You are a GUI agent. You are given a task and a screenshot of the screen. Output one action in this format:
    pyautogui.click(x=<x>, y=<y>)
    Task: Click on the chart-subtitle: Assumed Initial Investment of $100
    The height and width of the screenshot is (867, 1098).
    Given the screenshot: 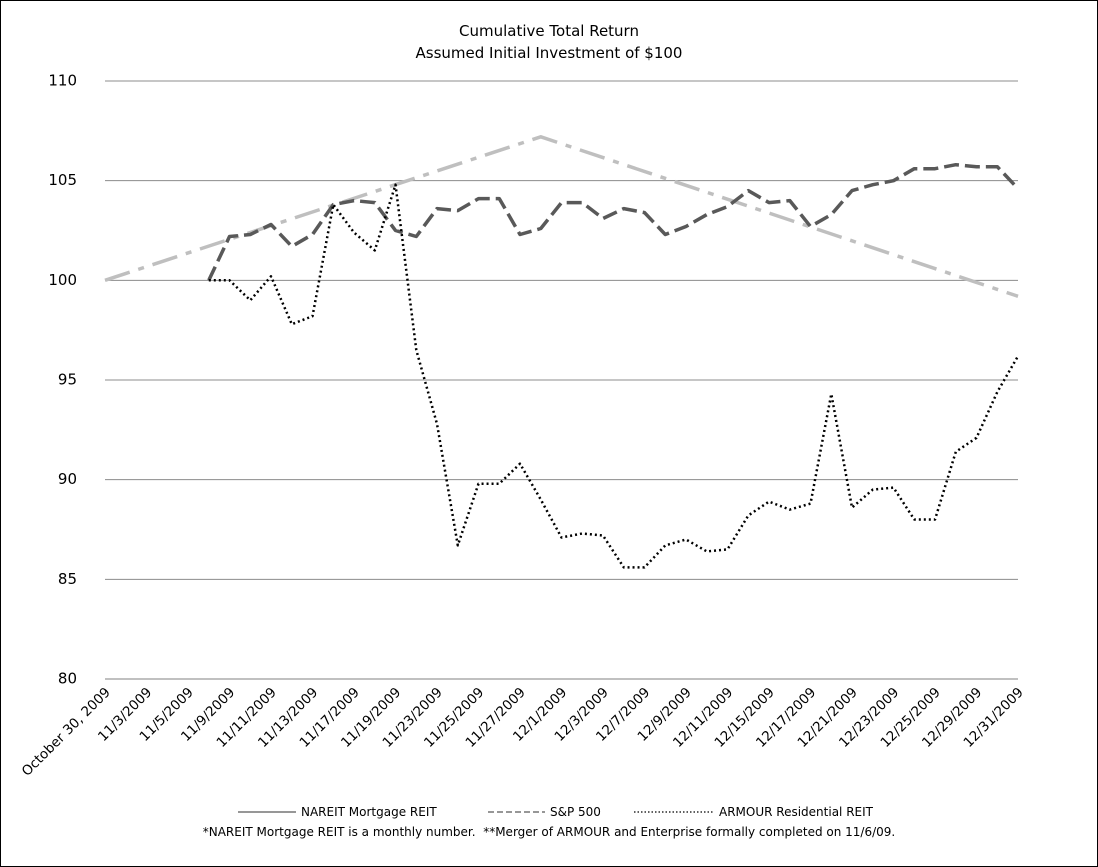 What is the action you would take?
    pyautogui.click(x=549, y=53)
    